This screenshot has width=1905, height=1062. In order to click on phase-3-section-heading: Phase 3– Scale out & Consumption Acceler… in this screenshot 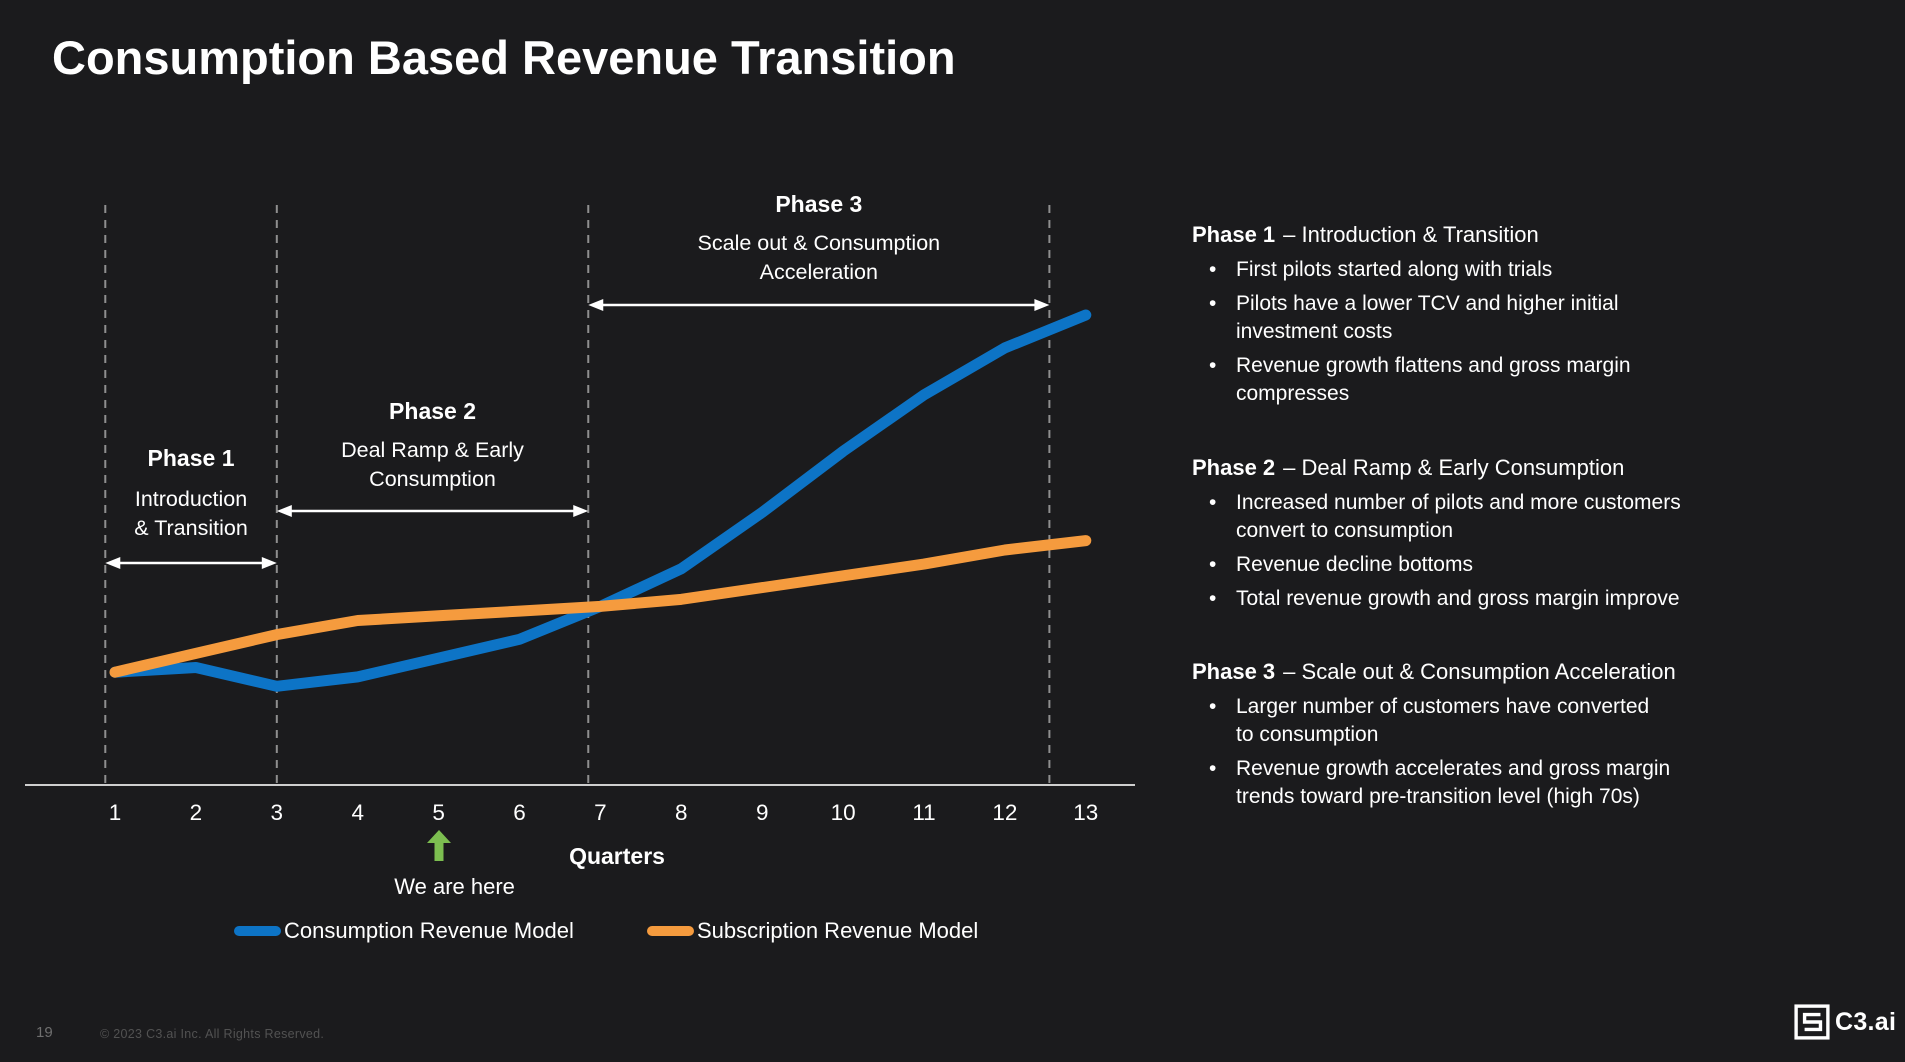, I will do `click(1434, 671)`.